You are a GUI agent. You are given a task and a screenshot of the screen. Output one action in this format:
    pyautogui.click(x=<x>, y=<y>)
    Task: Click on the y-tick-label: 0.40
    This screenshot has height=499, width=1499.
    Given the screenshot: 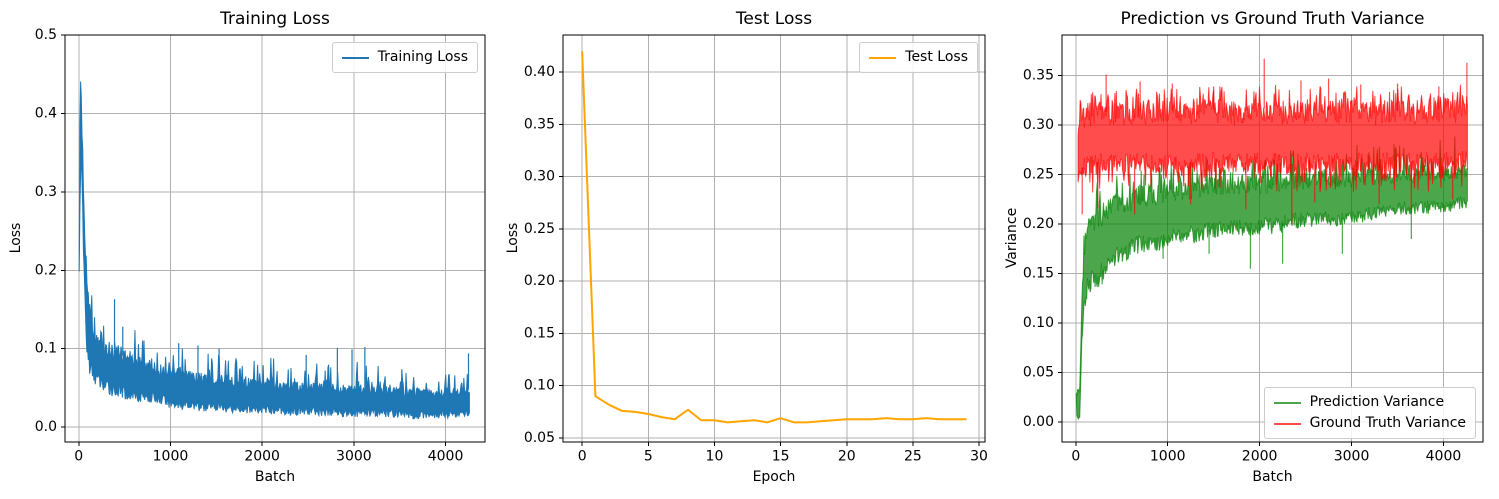 What is the action you would take?
    pyautogui.click(x=539, y=72)
    